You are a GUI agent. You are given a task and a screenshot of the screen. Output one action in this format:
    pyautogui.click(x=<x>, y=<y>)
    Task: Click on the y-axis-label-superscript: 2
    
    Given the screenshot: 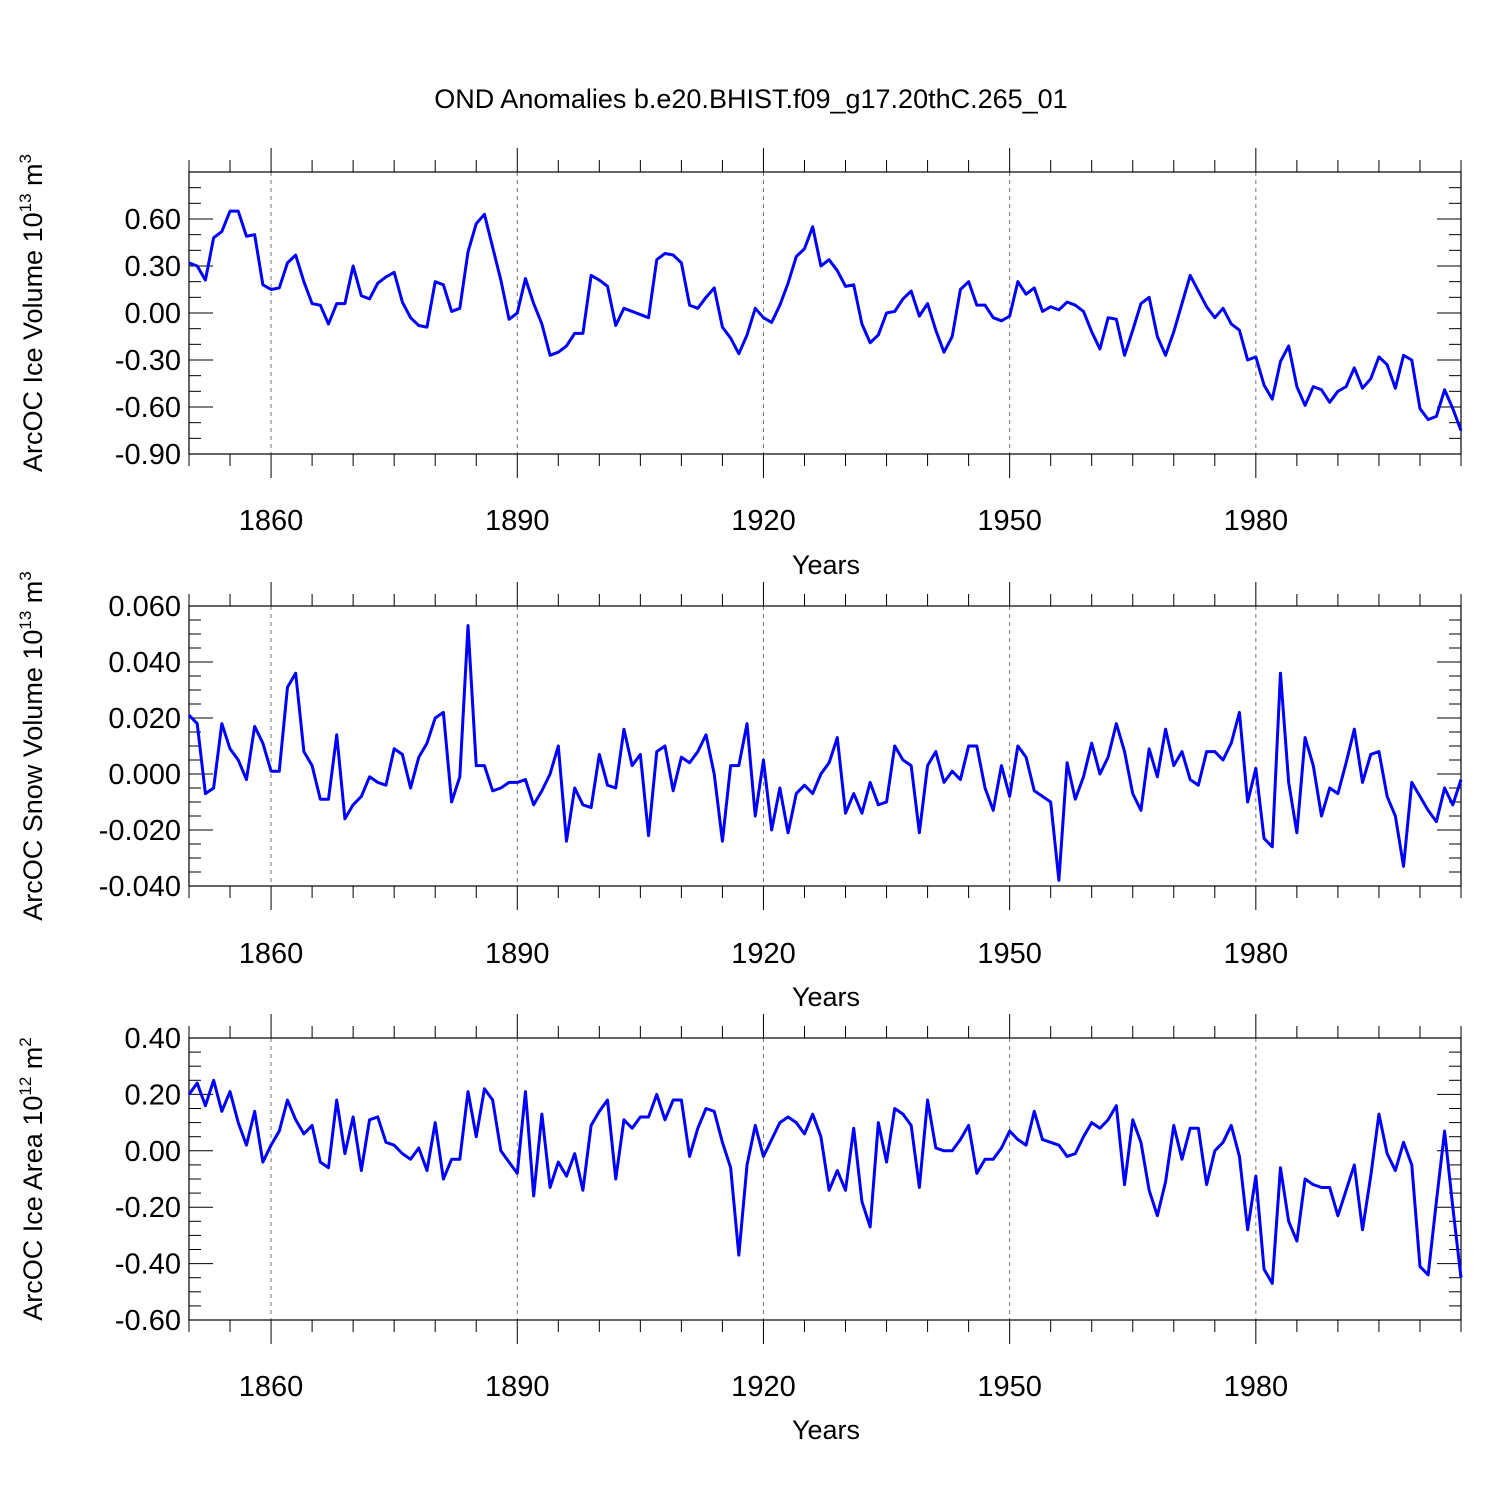 What is the action you would take?
    pyautogui.click(x=25, y=1041)
    